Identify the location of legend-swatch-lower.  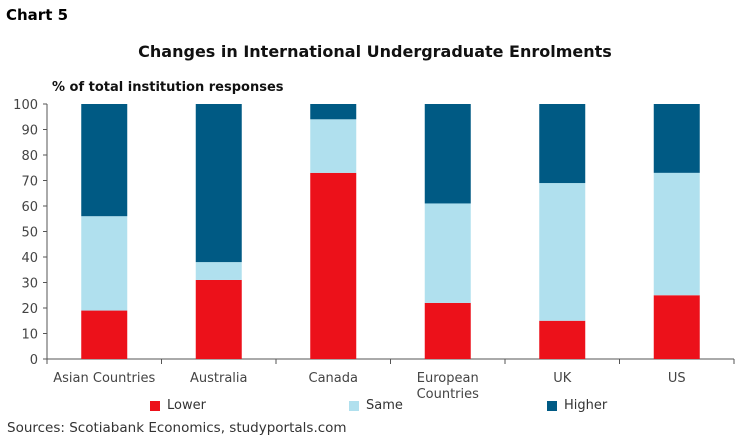
(155, 405).